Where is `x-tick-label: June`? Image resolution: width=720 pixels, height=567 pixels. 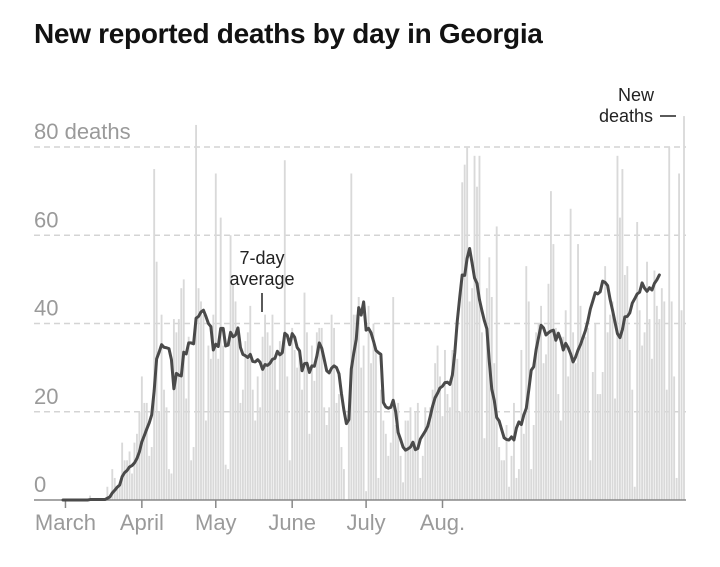
x-tick-label: June is located at coordinates (292, 522).